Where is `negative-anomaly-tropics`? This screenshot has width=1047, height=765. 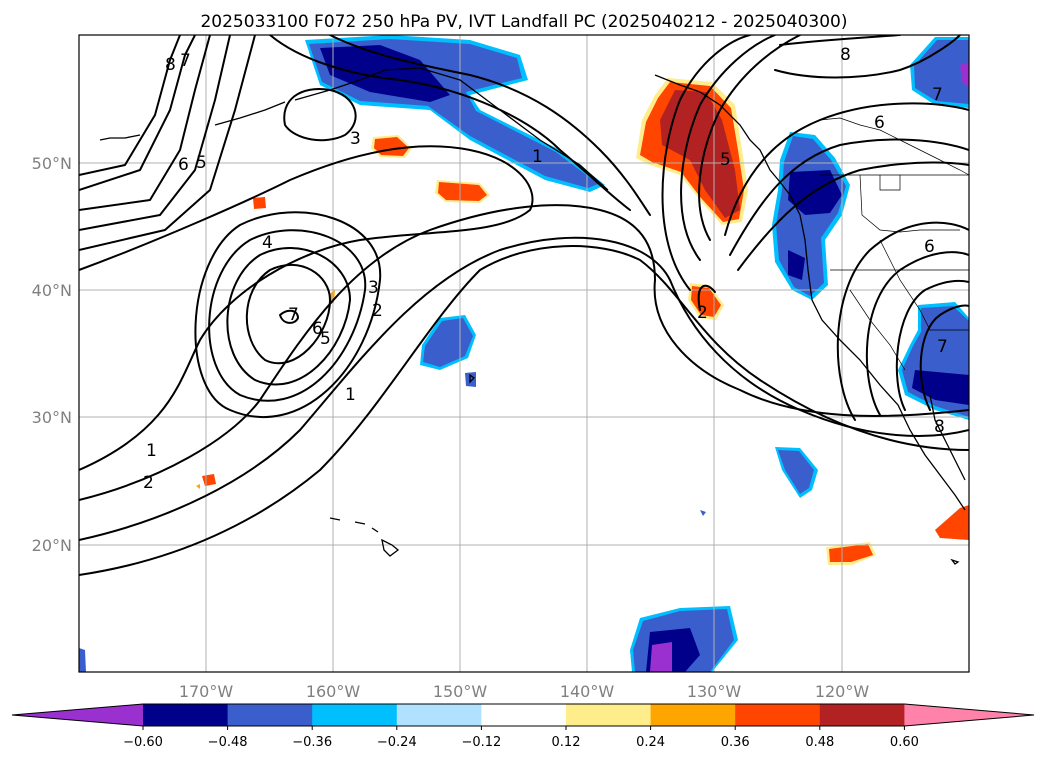
negative-anomaly-tropics is located at coordinates (408, 639).